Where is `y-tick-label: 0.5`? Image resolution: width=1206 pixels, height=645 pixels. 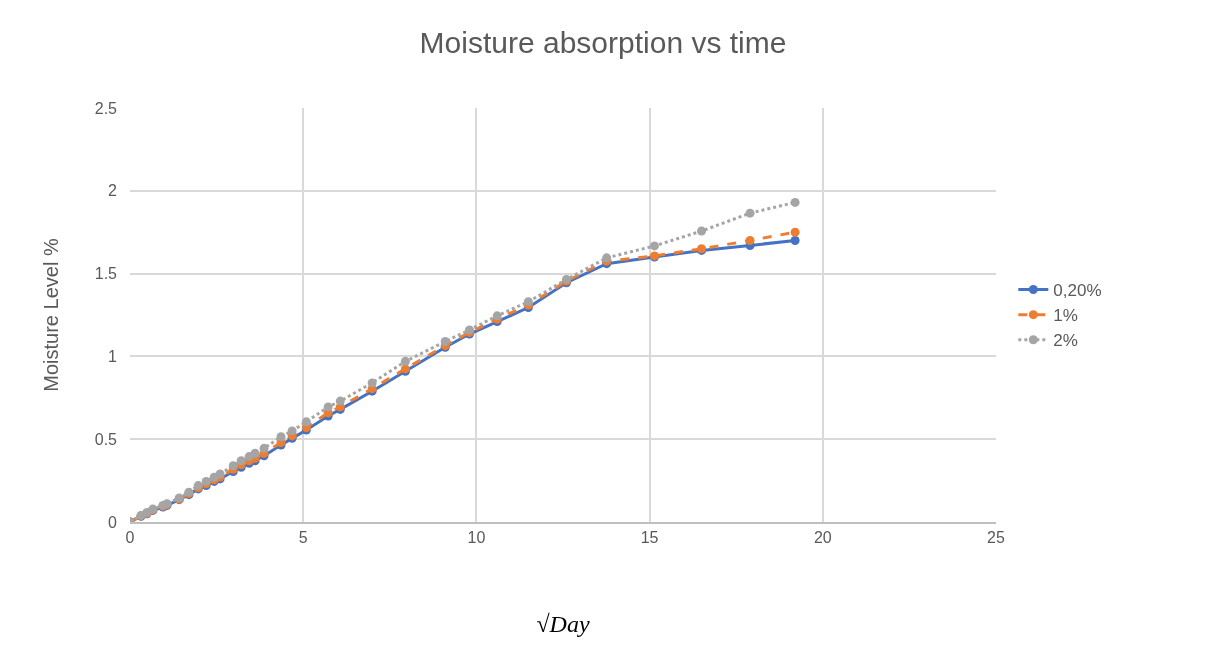
y-tick-label: 0.5 is located at coordinates (106, 439).